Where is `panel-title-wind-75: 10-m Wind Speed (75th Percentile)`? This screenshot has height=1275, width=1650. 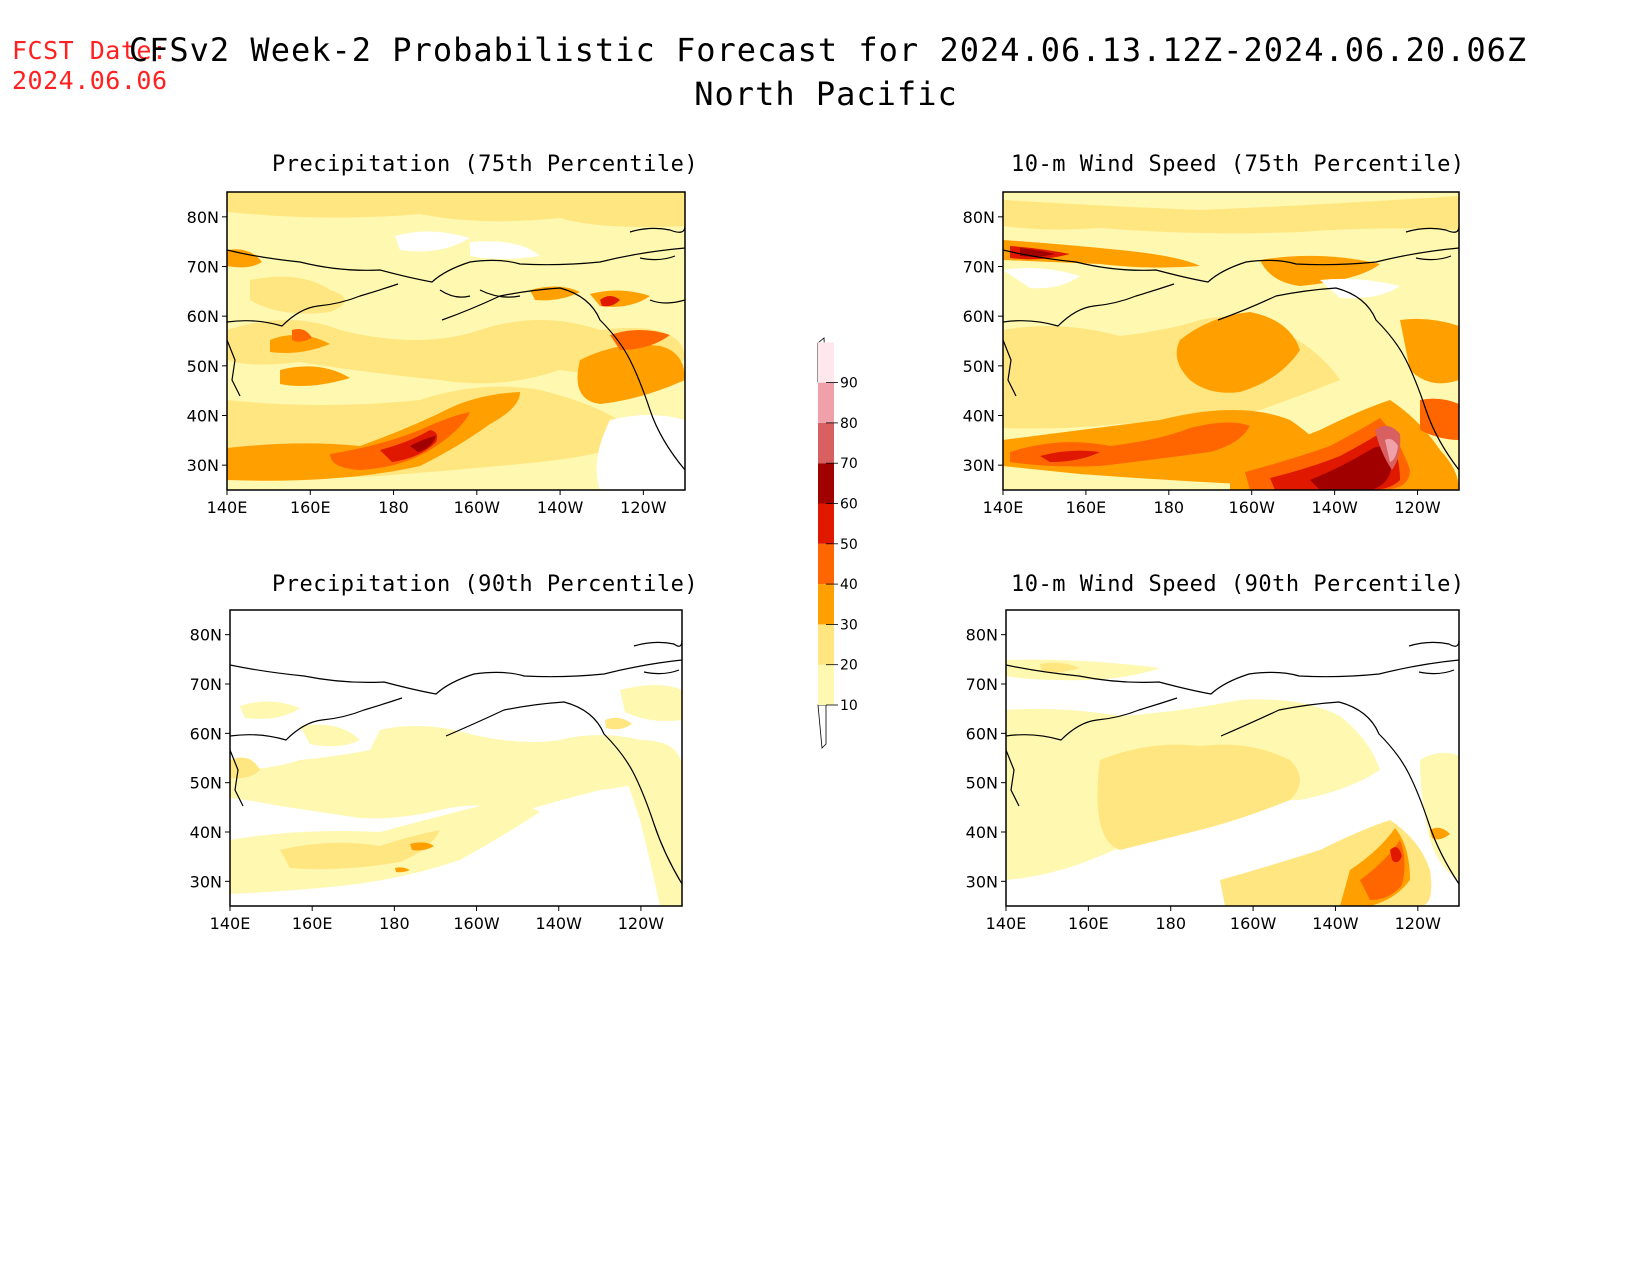
panel-title-wind-75: 10-m Wind Speed (75th Percentile) is located at coordinates (1238, 164).